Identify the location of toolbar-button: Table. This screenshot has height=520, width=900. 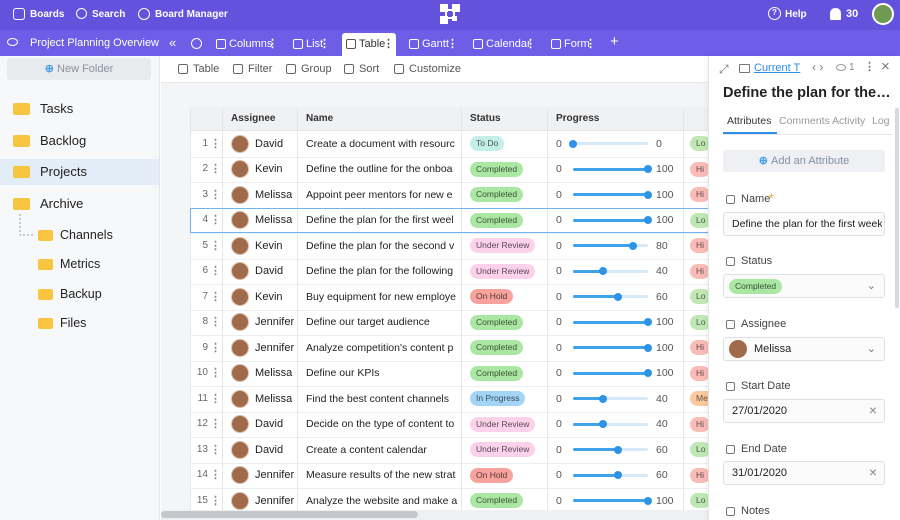
(206, 69).